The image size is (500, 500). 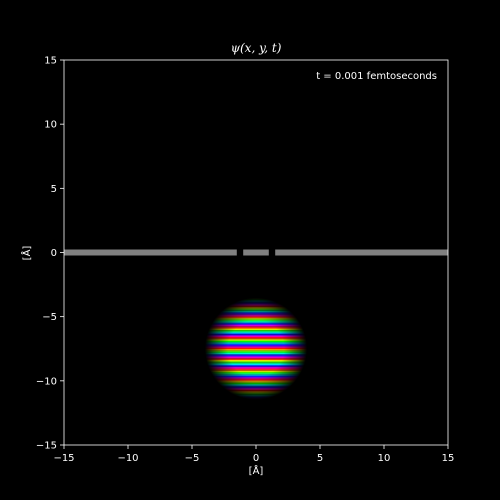 I want to click on y-tick-label: −10, so click(x=46, y=381).